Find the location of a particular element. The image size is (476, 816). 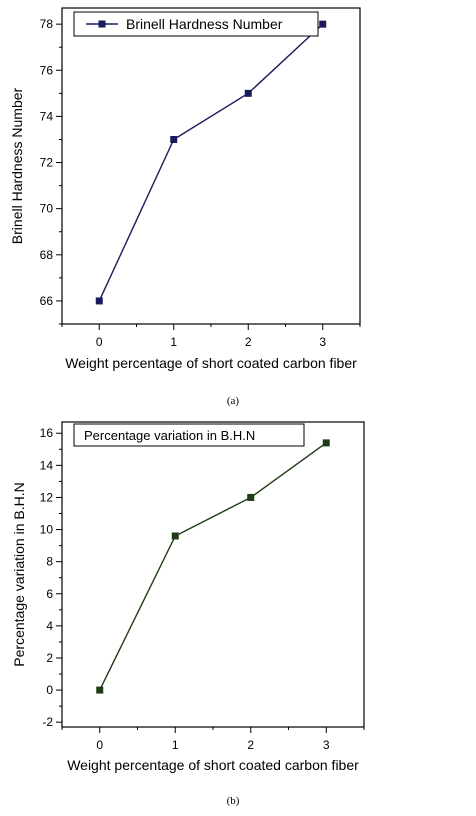

y-tick-label-a: 76 is located at coordinates (47, 70).